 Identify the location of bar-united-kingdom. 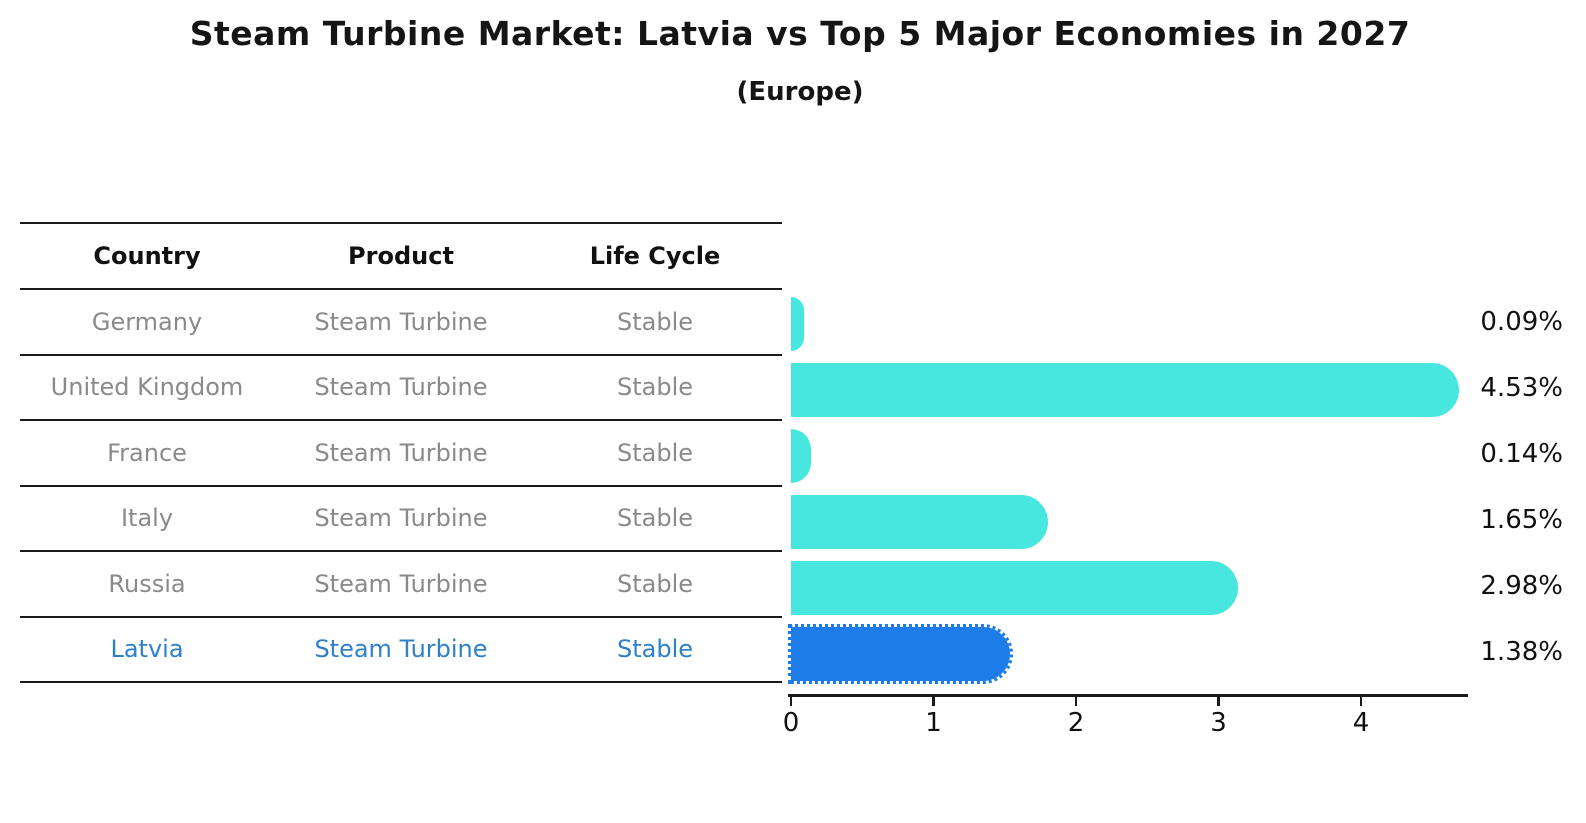
(1125, 390).